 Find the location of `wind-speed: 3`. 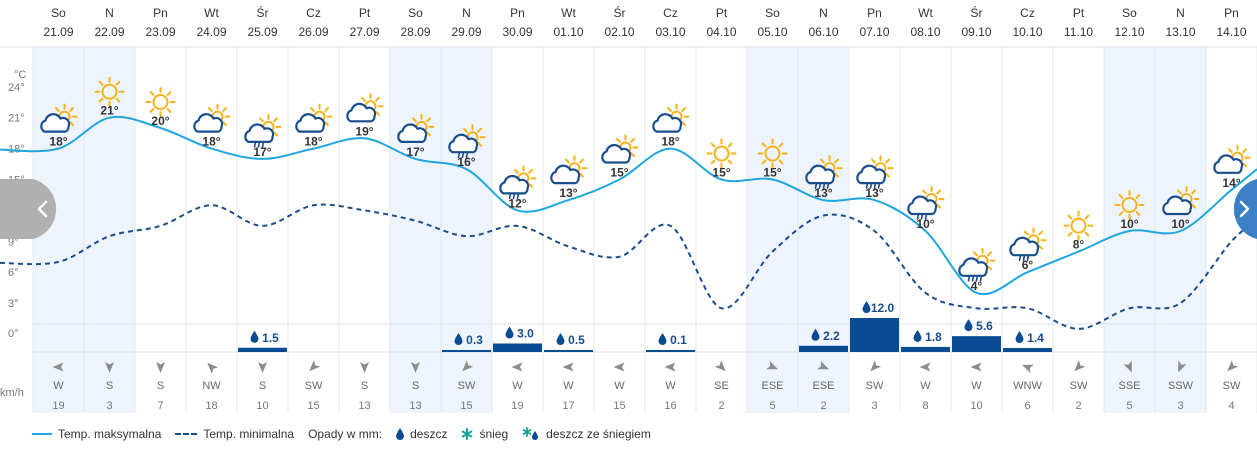

wind-speed: 3 is located at coordinates (109, 406).